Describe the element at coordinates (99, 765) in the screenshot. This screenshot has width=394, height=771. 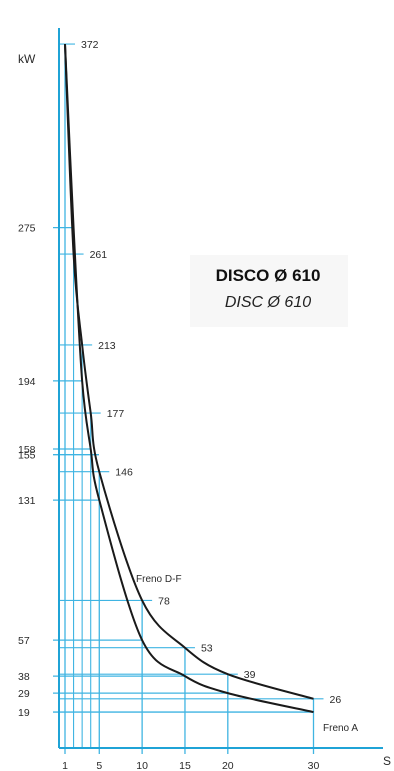
I see `x-tick-label: 5` at that location.